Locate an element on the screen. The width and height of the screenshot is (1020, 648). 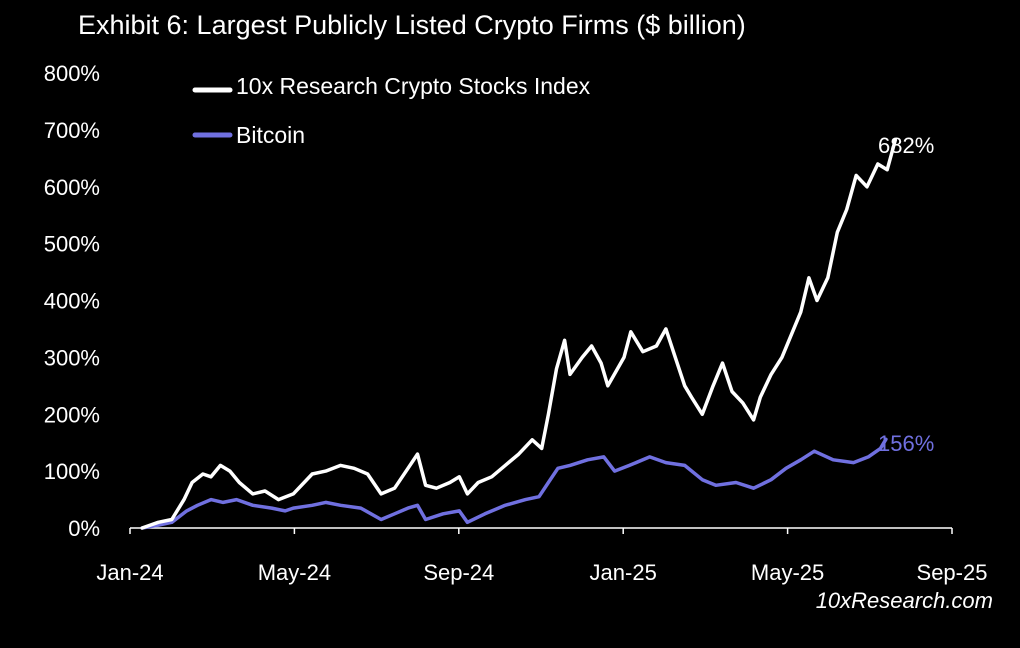
y-tick-label: 400% is located at coordinates (72, 301).